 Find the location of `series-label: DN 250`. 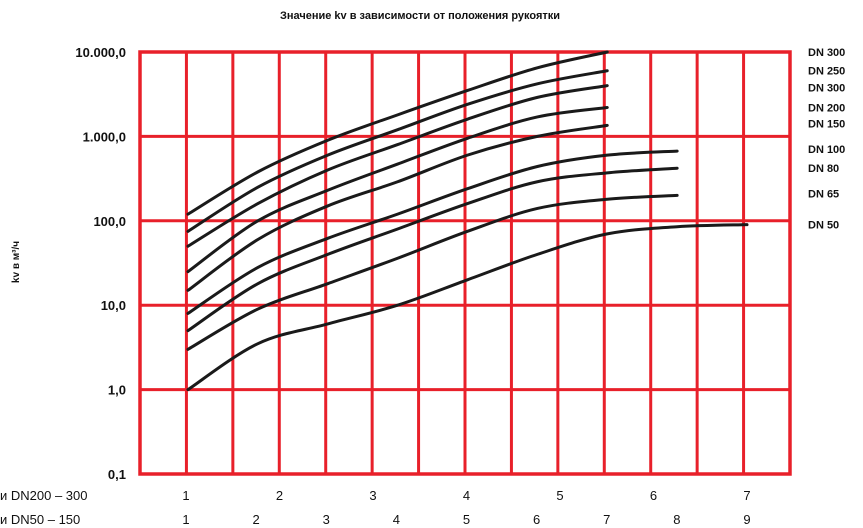

series-label: DN 250 is located at coordinates (826, 72).